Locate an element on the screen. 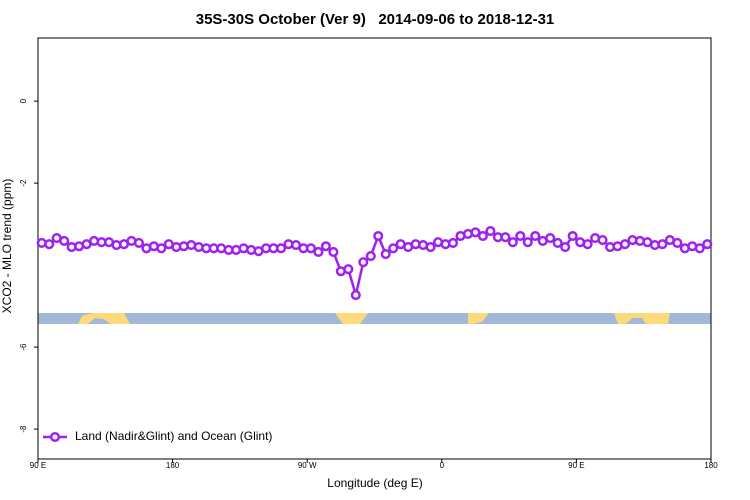 This screenshot has height=500, width=750. legend-label: Land (Nadir&Glint) and Ocean (Glint) is located at coordinates (173, 436).